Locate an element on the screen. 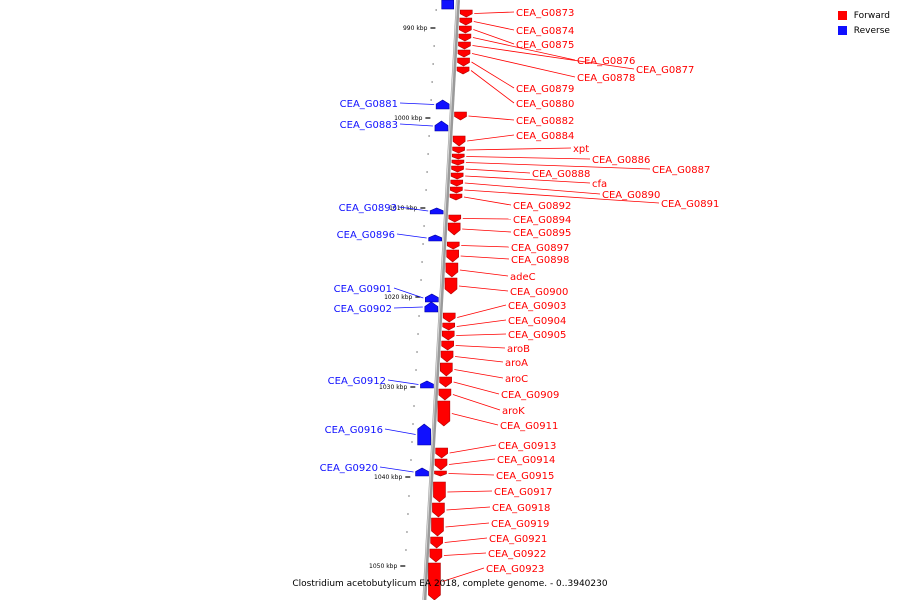  forward-gene: aroA is located at coordinates (484, 359).